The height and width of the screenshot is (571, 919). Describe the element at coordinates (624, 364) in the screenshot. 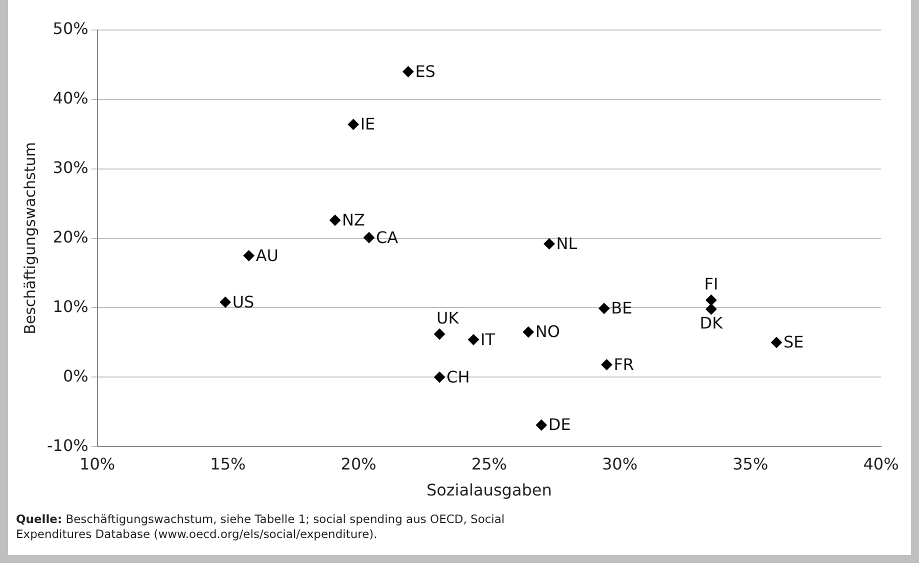

I see `data-label: FR` at that location.